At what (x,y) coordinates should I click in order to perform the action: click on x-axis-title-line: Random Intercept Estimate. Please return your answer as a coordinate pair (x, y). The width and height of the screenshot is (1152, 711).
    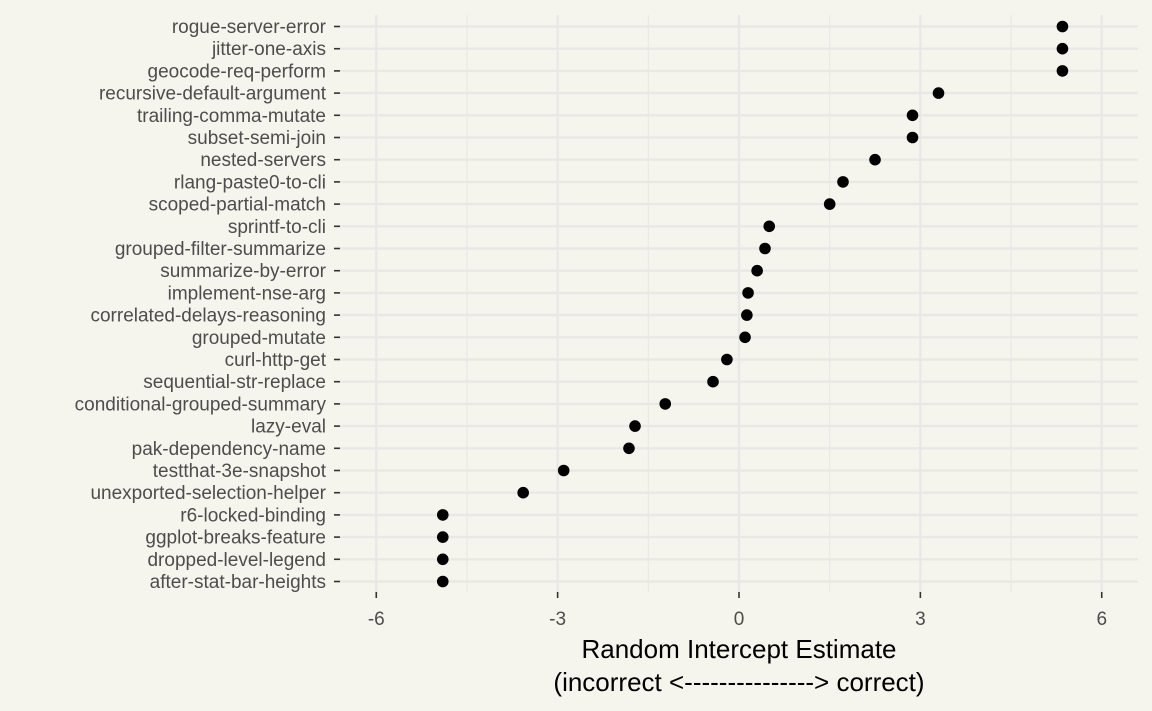
    Looking at the image, I should click on (738, 649).